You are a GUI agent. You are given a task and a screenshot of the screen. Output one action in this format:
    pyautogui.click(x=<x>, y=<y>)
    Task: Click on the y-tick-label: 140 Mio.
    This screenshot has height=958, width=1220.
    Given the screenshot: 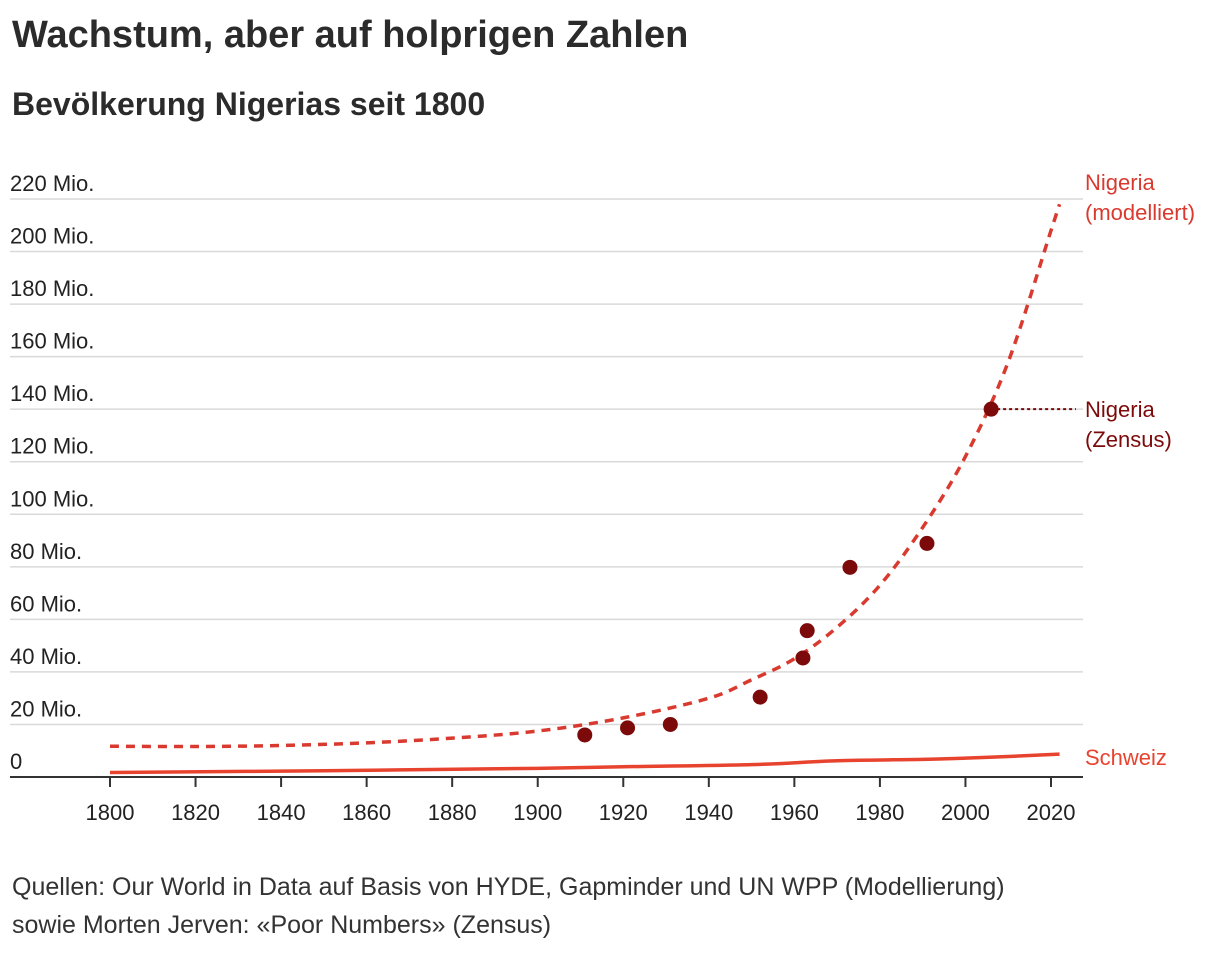 What is the action you would take?
    pyautogui.click(x=52, y=393)
    